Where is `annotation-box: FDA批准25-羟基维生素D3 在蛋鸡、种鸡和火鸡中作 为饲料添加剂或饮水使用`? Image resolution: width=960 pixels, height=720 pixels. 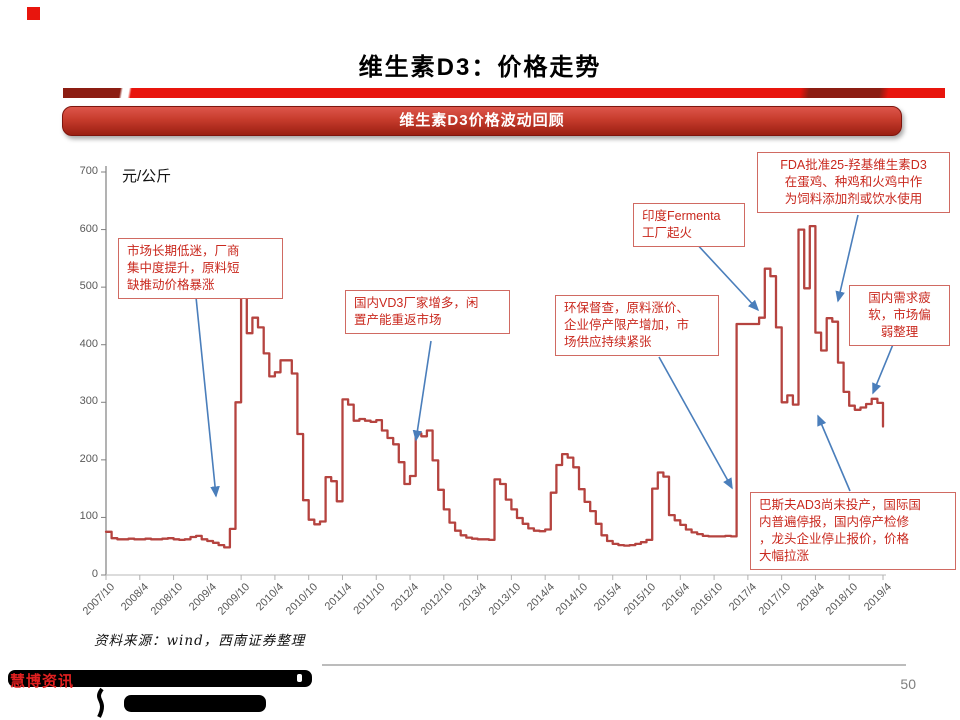
annotation-box: FDA批准25-羟基维生素D3 在蛋鸡、种鸡和火鸡中作 为饲料添加剂或饮水使用 is located at coordinates (853, 182).